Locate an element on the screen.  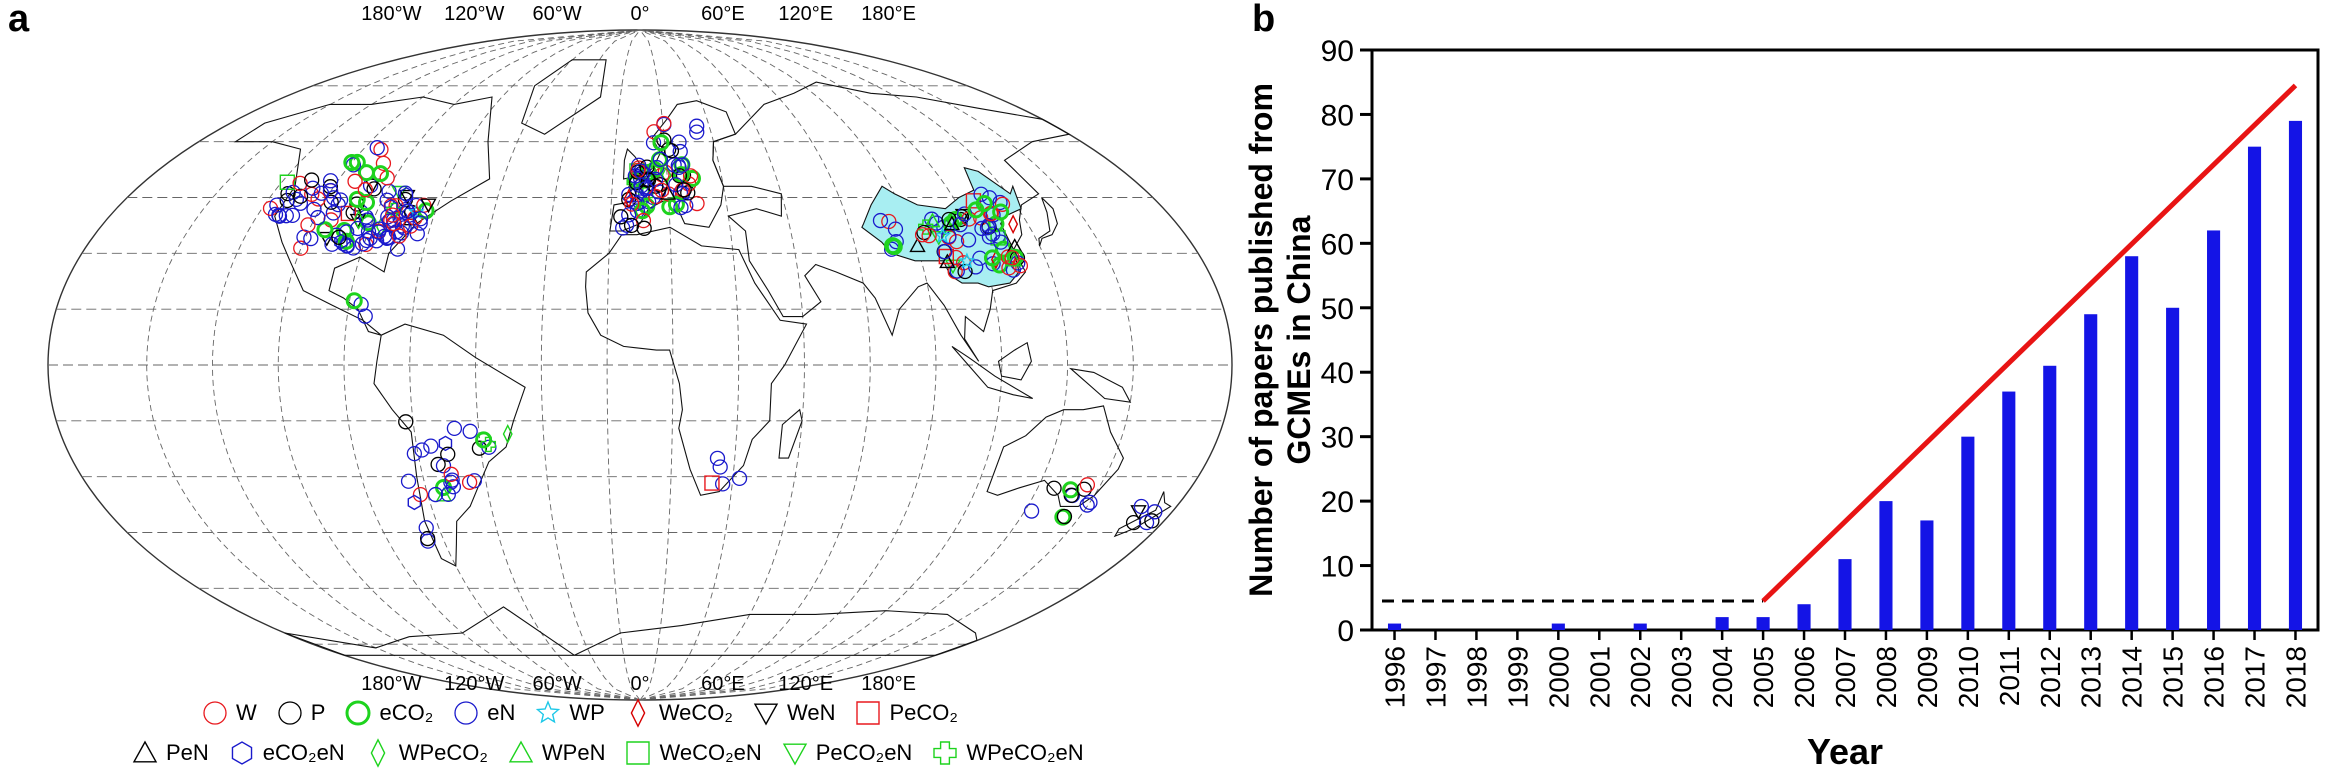
bar-2011 is located at coordinates (2009, 510).